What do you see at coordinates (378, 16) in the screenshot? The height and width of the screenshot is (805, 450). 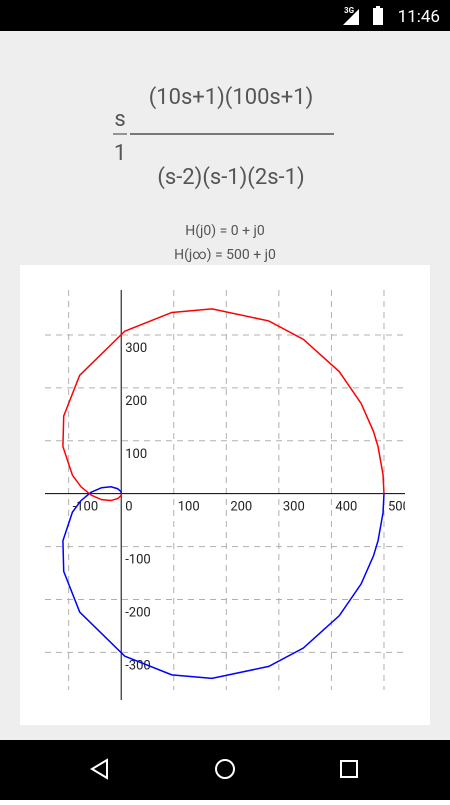 I see `battery-icon` at bounding box center [378, 16].